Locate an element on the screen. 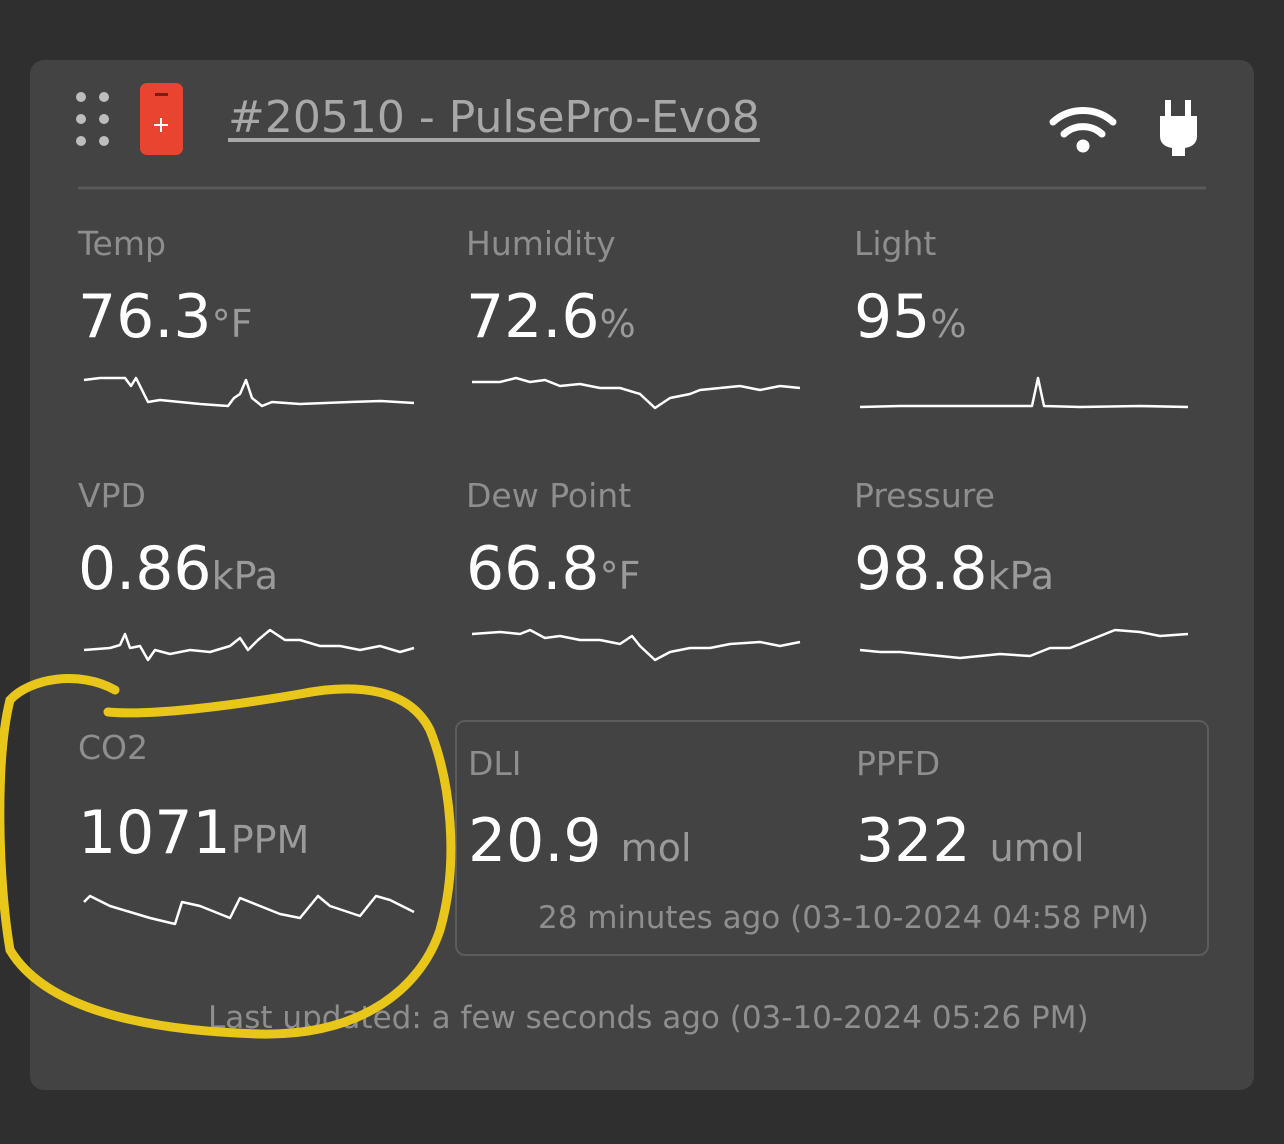 The width and height of the screenshot is (1284, 1144). device-icon is located at coordinates (161, 119).